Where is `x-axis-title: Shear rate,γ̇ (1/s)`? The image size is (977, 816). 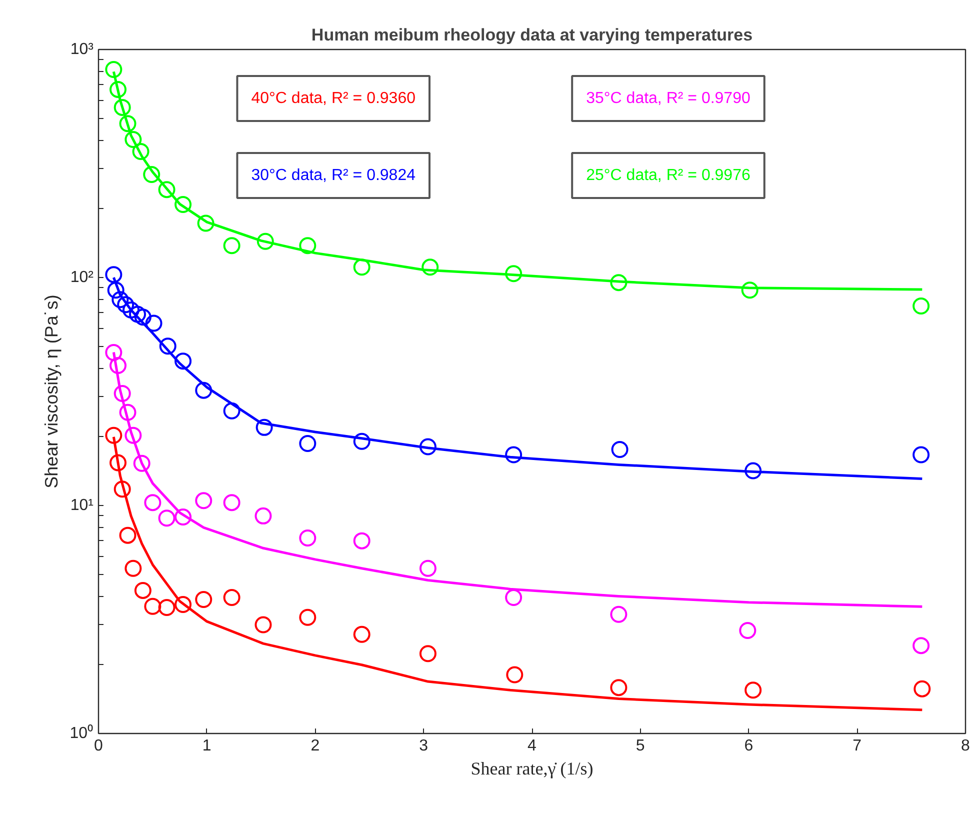 x-axis-title: Shear rate,γ̇ (1/s) is located at coordinates (532, 768).